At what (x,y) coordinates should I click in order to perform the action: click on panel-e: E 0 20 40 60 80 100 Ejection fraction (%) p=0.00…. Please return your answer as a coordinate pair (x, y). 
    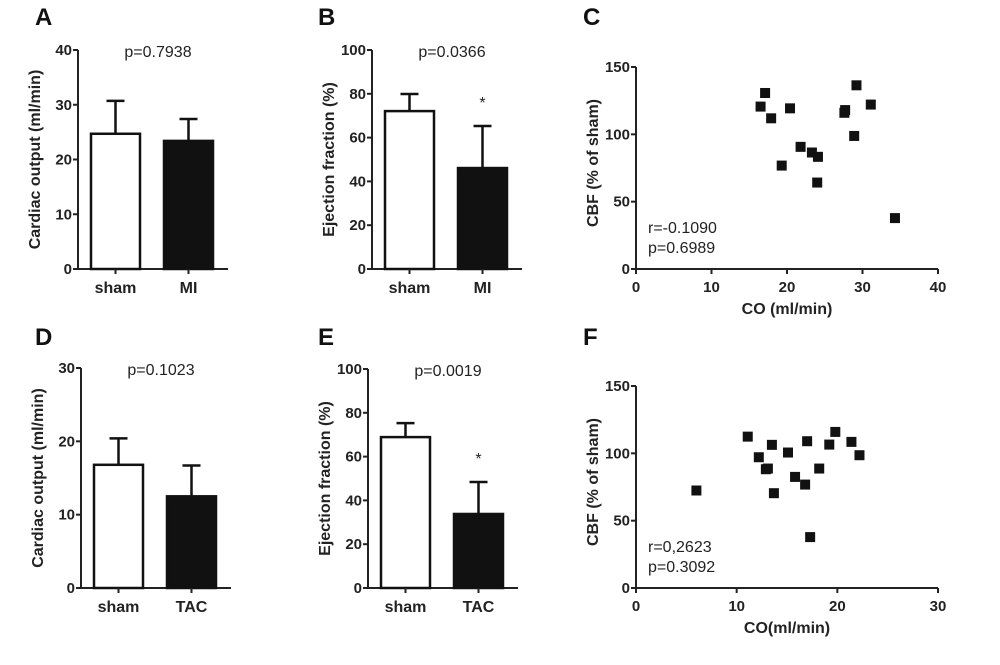
    Looking at the image, I should click on (417, 470).